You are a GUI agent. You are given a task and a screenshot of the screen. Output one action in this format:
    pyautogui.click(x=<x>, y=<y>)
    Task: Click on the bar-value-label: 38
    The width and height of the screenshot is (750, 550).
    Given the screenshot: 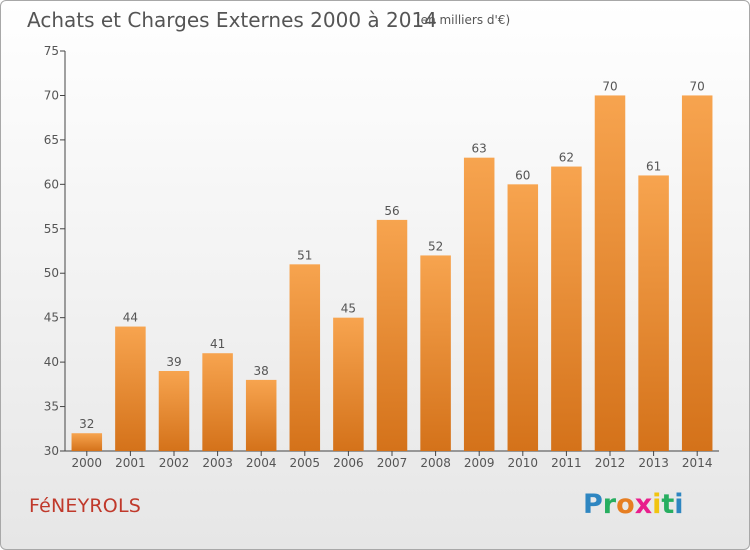 What is the action you would take?
    pyautogui.click(x=261, y=371)
    